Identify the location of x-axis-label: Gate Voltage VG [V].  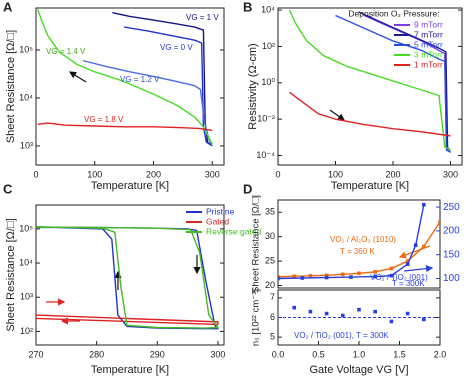
(358, 370).